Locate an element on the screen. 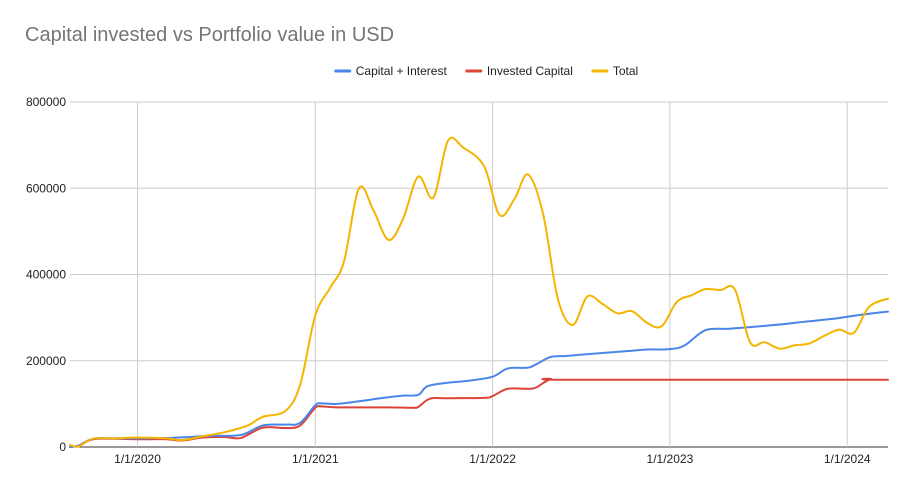  x-tick-label: 1/1/2024 is located at coordinates (847, 459).